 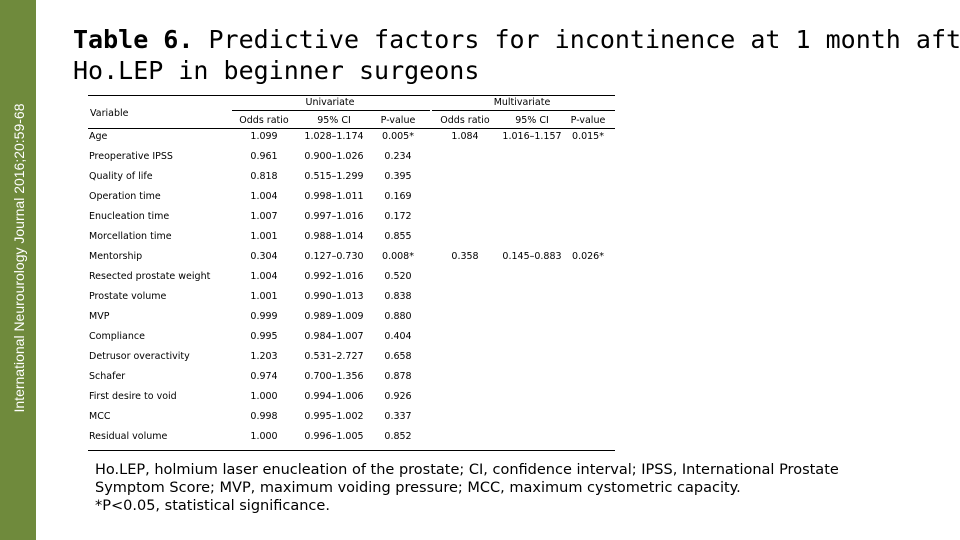 What do you see at coordinates (276, 70) in the screenshot?
I see `title-text: Ho.LEP in beginner surgeons` at bounding box center [276, 70].